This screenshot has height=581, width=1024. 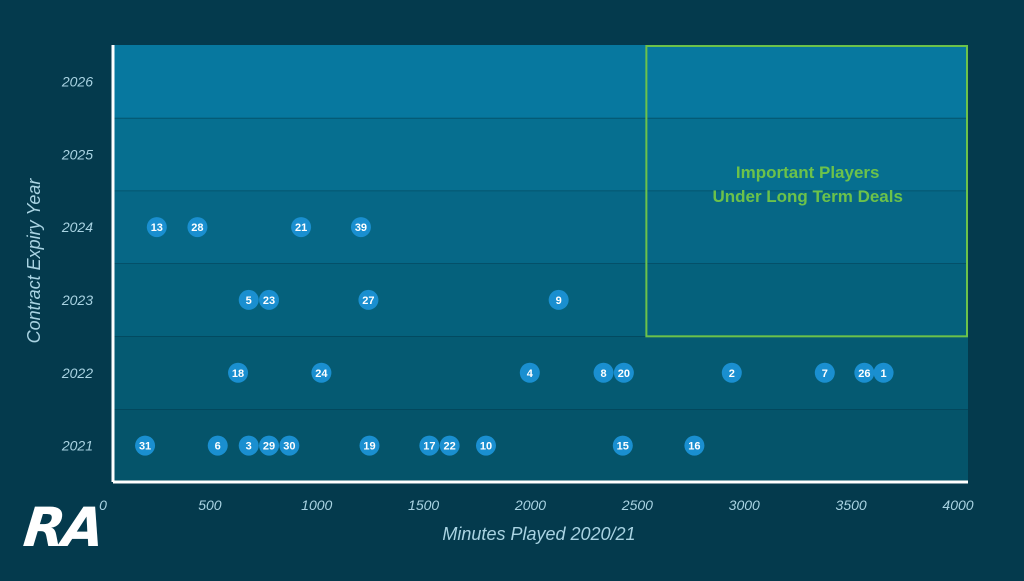 I want to click on data-point-label: 30, so click(x=289, y=447).